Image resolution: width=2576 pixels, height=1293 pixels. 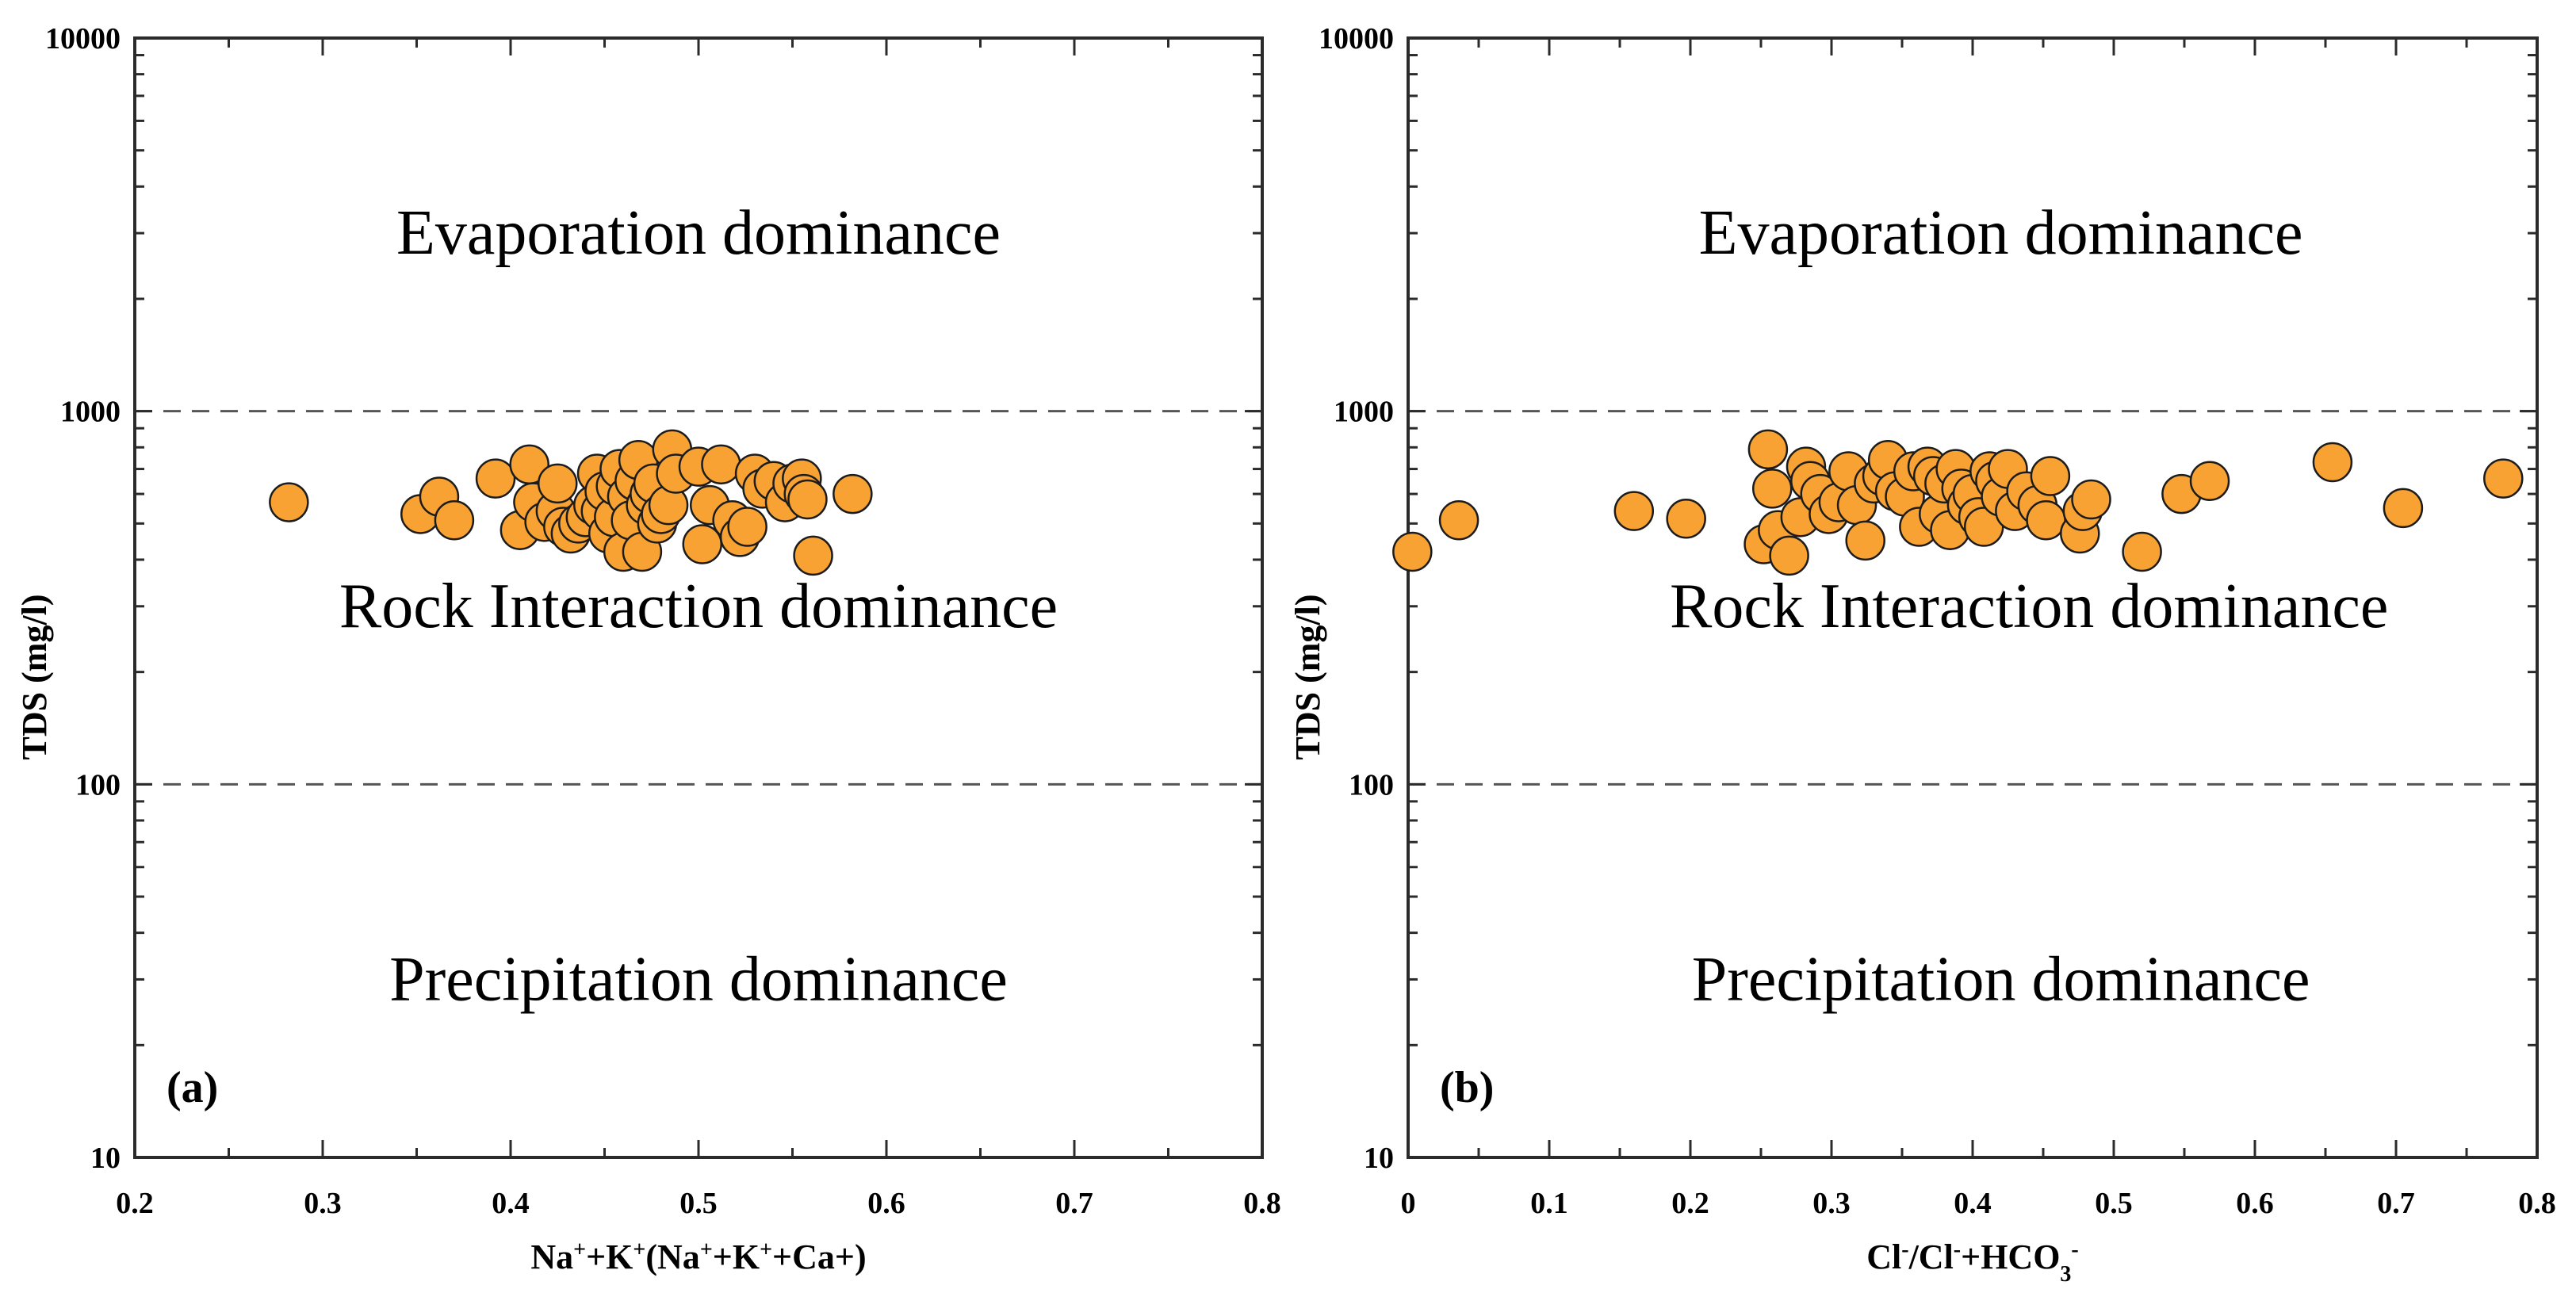 What do you see at coordinates (1549, 1204) in the screenshot?
I see `x-tick-label: 0.1` at bounding box center [1549, 1204].